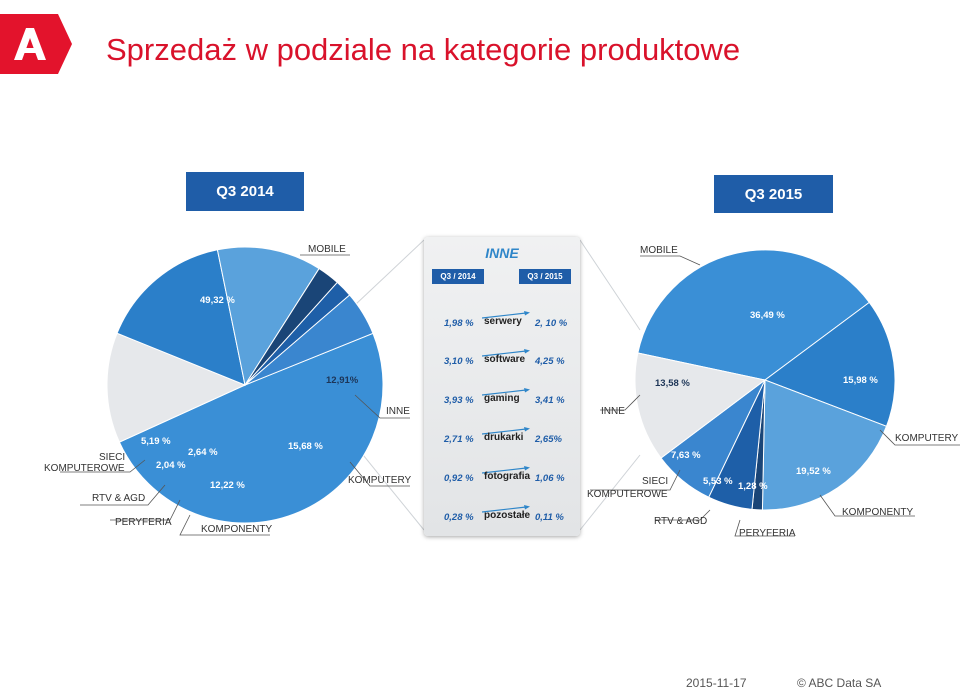  I want to click on pie-q3-2014, so click(245, 385).